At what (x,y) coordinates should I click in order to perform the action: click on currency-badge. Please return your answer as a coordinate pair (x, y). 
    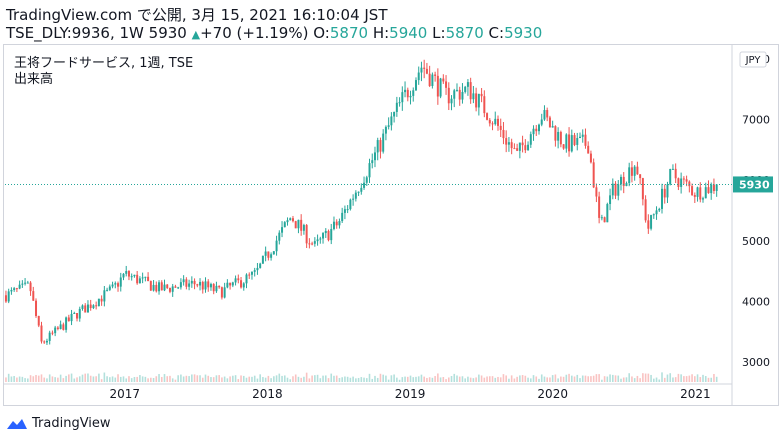
    Looking at the image, I should click on (753, 59).